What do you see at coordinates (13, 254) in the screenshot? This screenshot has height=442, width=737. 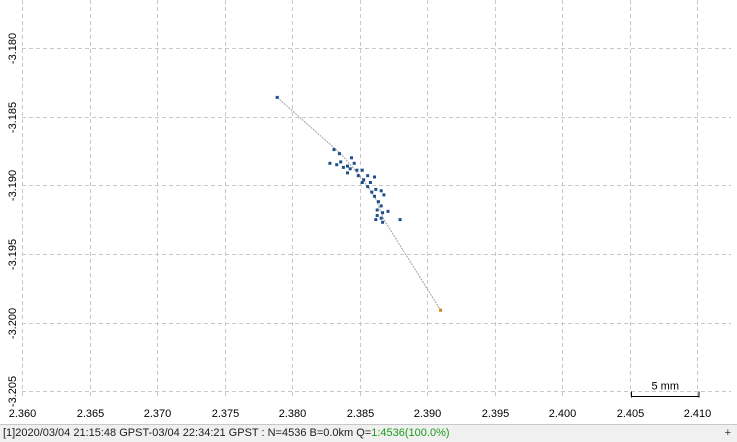 I see `y-tick-label: -3.195` at bounding box center [13, 254].